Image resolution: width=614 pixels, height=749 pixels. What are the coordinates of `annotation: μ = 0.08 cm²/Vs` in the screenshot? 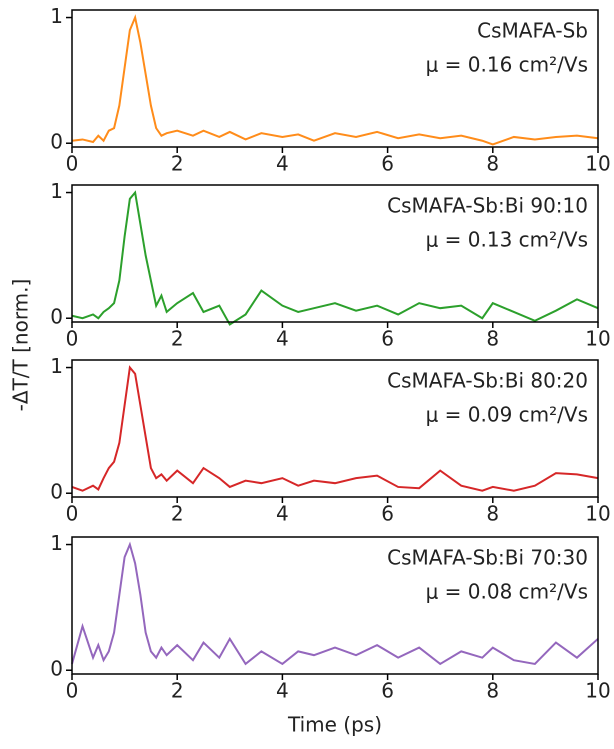 It's located at (507, 592).